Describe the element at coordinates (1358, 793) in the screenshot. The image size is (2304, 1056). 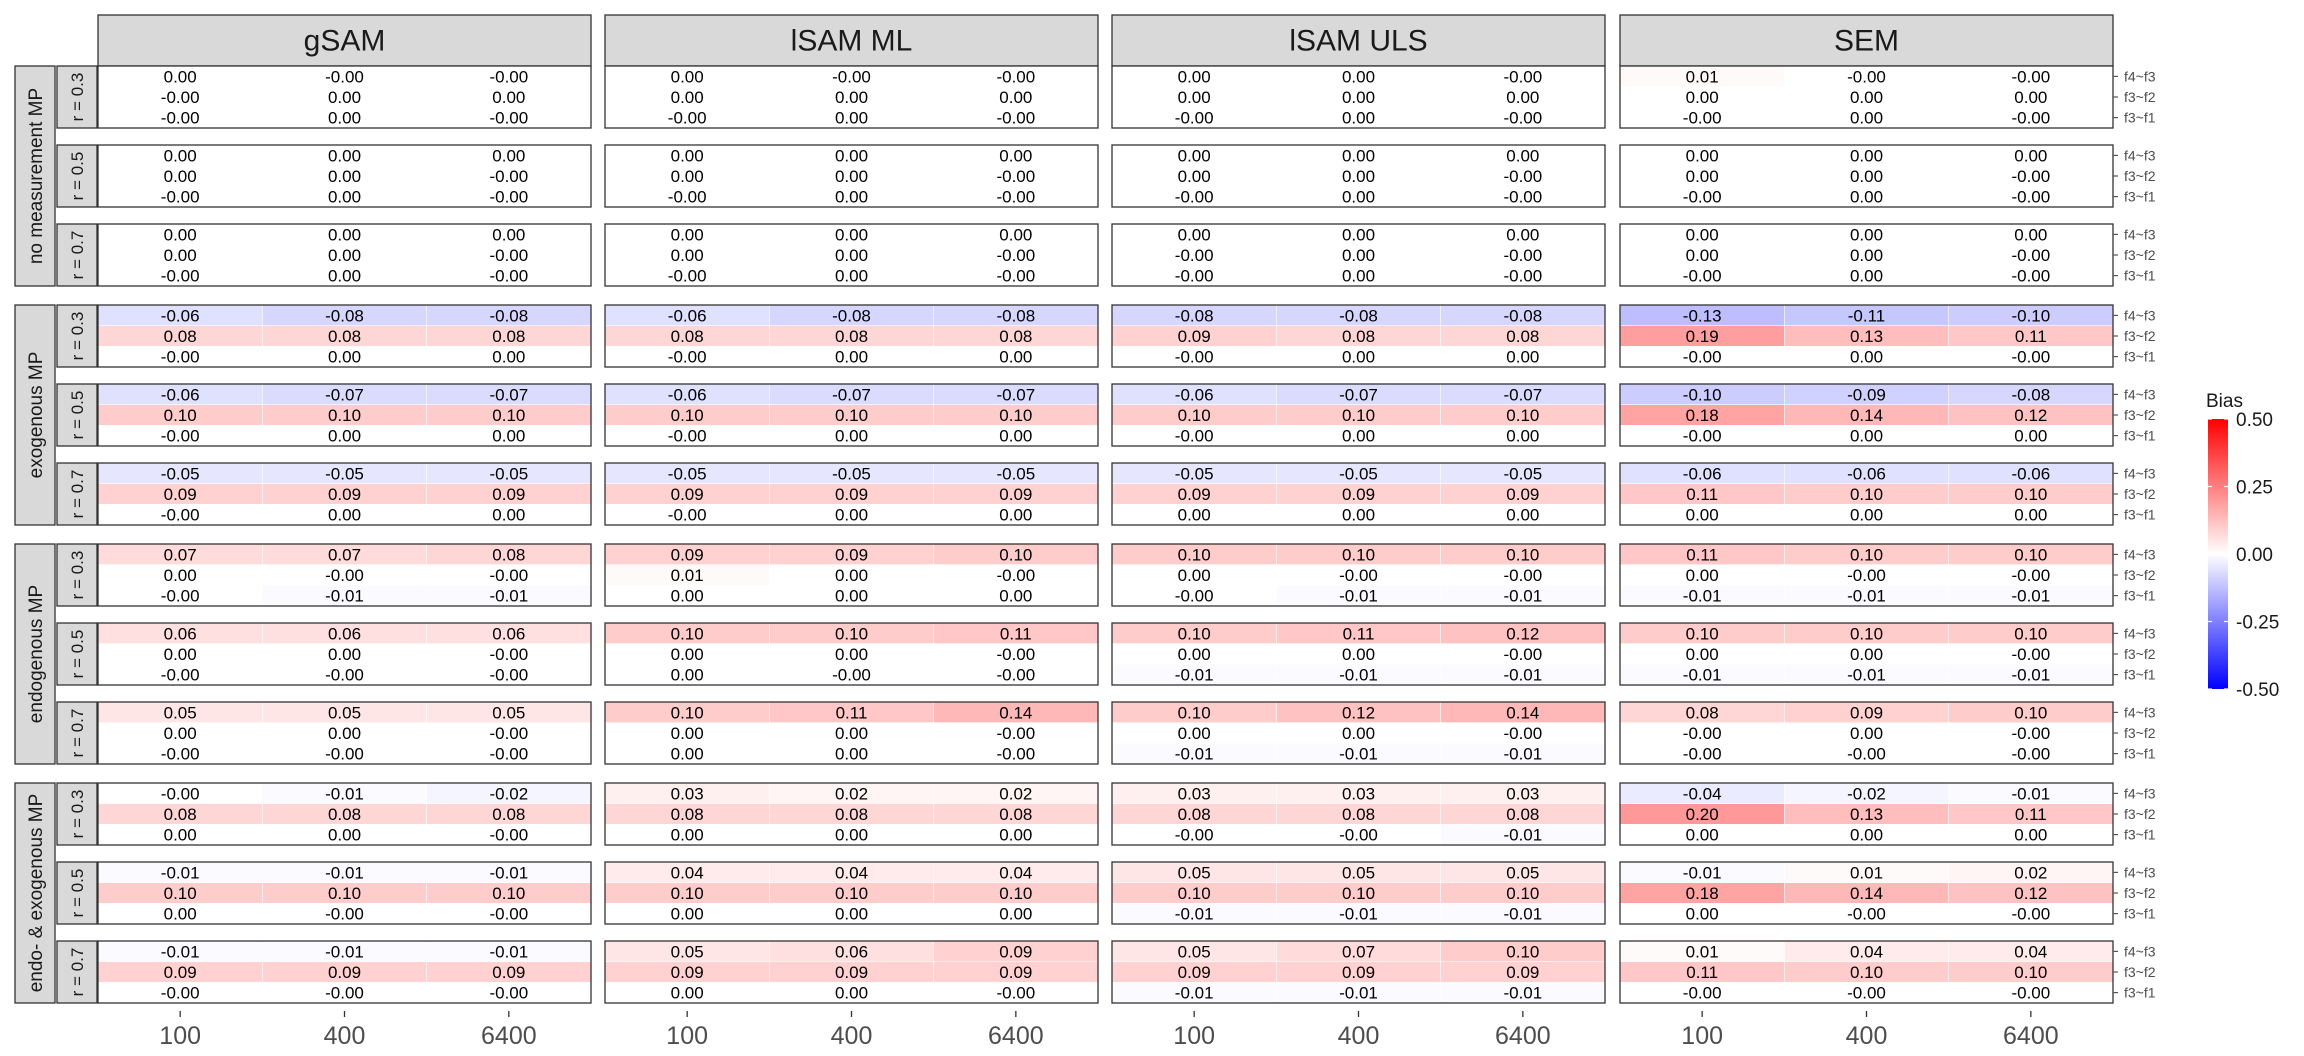
I see `cell-value-label: 0.03` at that location.